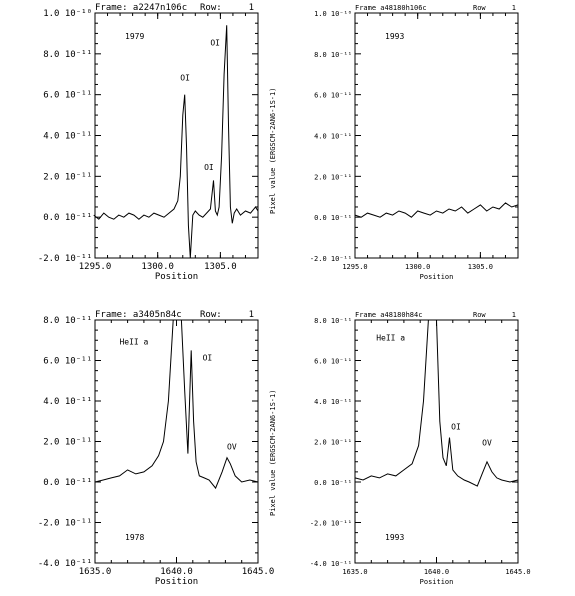 The image size is (575, 596). I want to click on y-axis-label-bottom: Pixel value (ERGSCM-2AN6-1S-1), so click(273, 453).